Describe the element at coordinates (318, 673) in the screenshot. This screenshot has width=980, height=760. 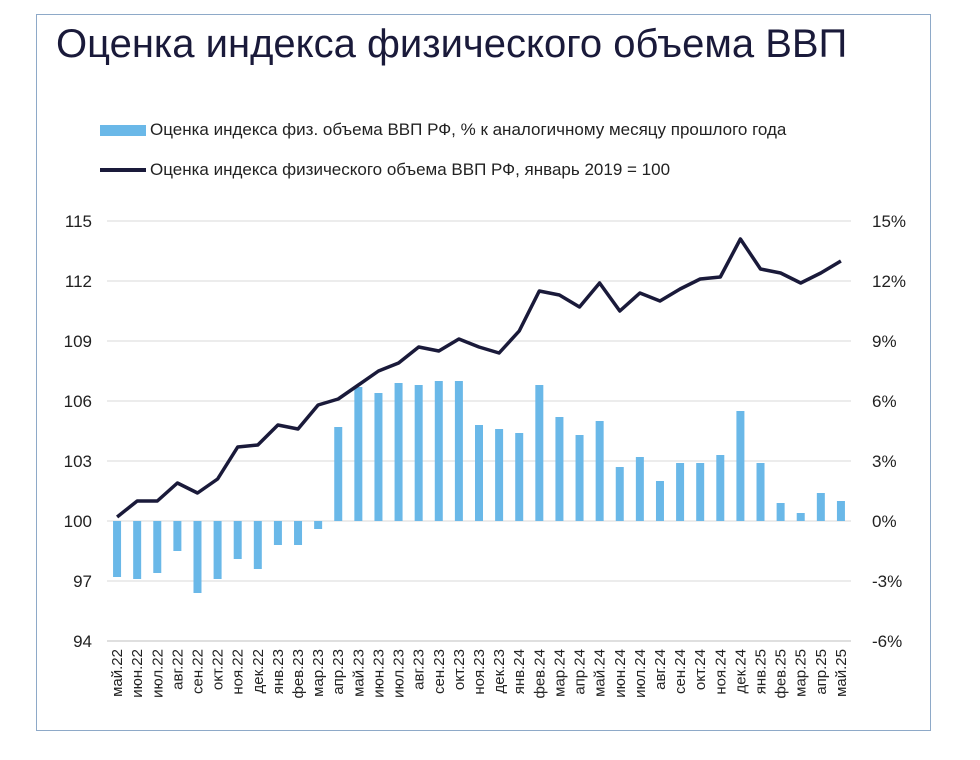
I see `x-tick-label: мар.23` at that location.